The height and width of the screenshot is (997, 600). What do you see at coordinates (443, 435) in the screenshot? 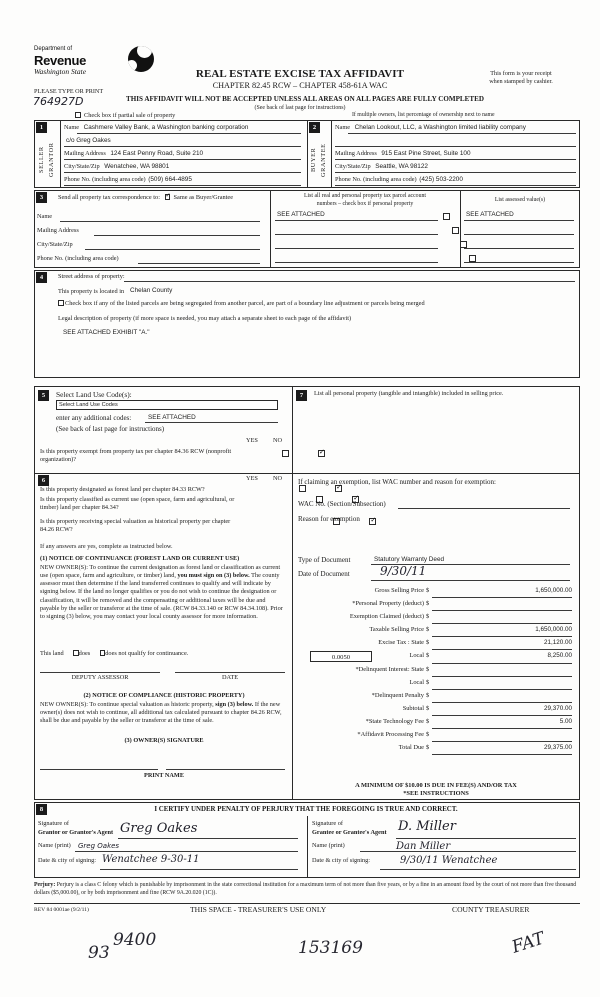
I see `personal-property-input` at bounding box center [443, 435].